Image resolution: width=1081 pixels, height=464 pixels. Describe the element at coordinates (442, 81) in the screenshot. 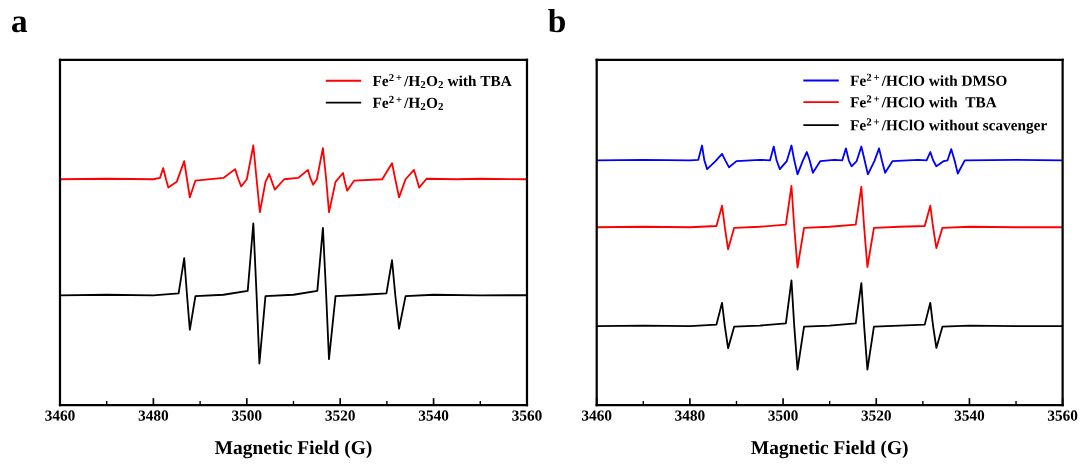

I see `legend-label: Fe$^{2+}$/H$_{2}$O$_{2}$ with TBA` at that location.